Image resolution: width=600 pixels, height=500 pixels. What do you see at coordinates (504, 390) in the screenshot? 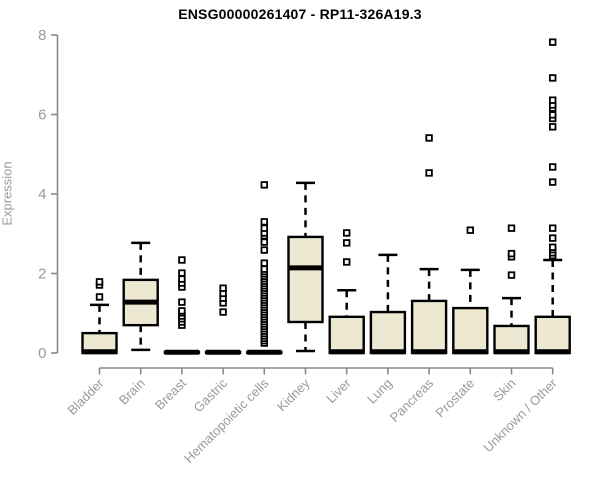
I see `x-tick-label: Skin` at bounding box center [504, 390].